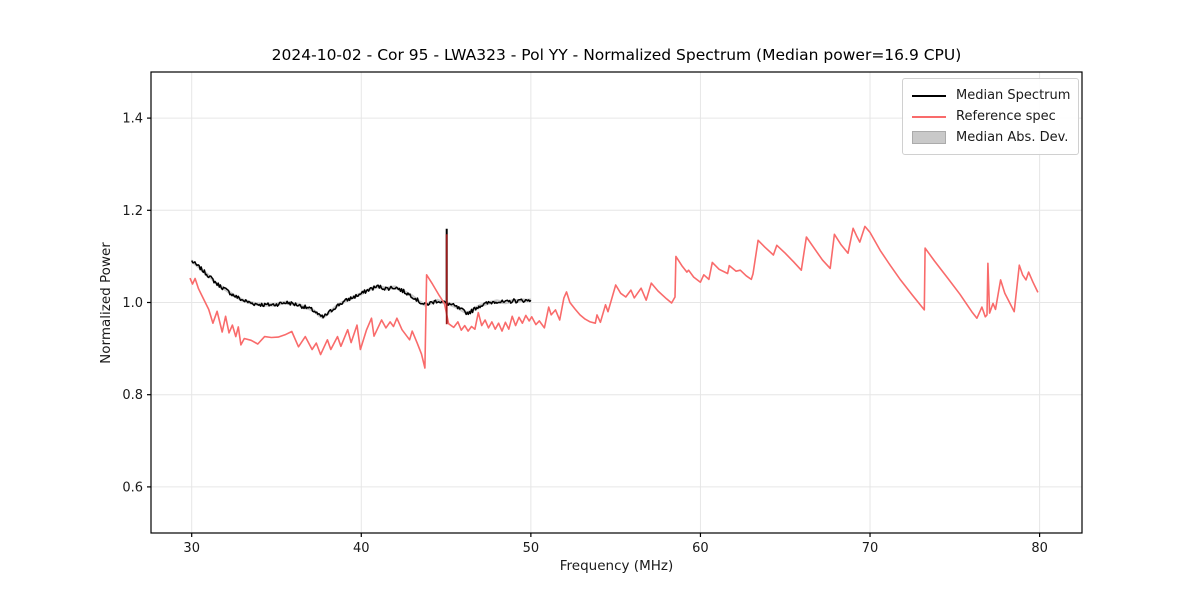 This screenshot has width=1200, height=600. I want to click on y-tick-label: 1.0, so click(132, 303).